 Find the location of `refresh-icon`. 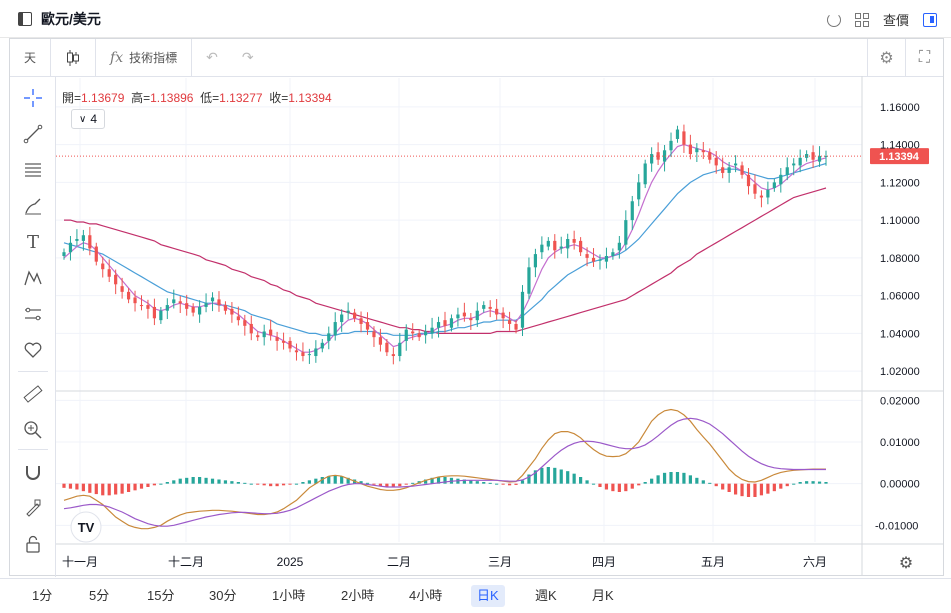

refresh-icon is located at coordinates (833, 19).